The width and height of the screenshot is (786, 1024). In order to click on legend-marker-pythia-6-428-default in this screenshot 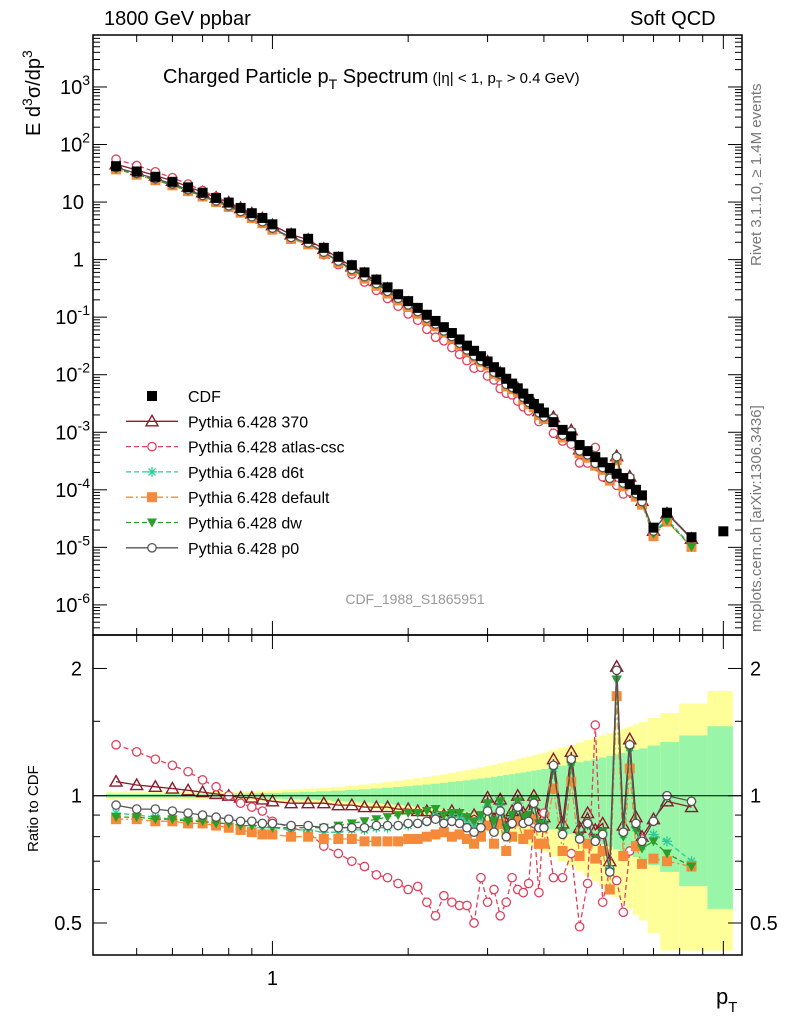, I will do `click(152, 497)`.